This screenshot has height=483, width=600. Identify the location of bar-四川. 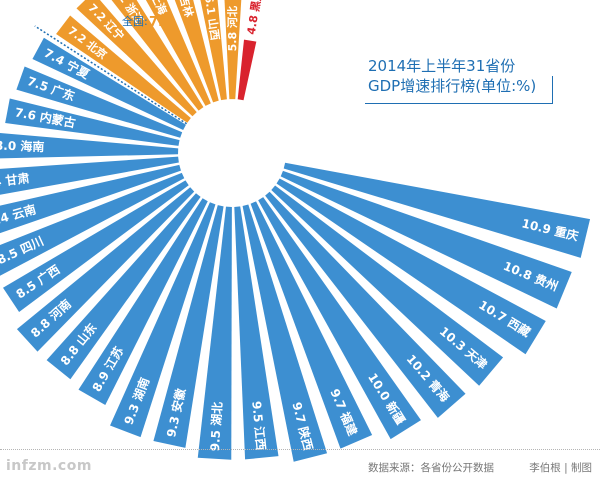
(92, 224).